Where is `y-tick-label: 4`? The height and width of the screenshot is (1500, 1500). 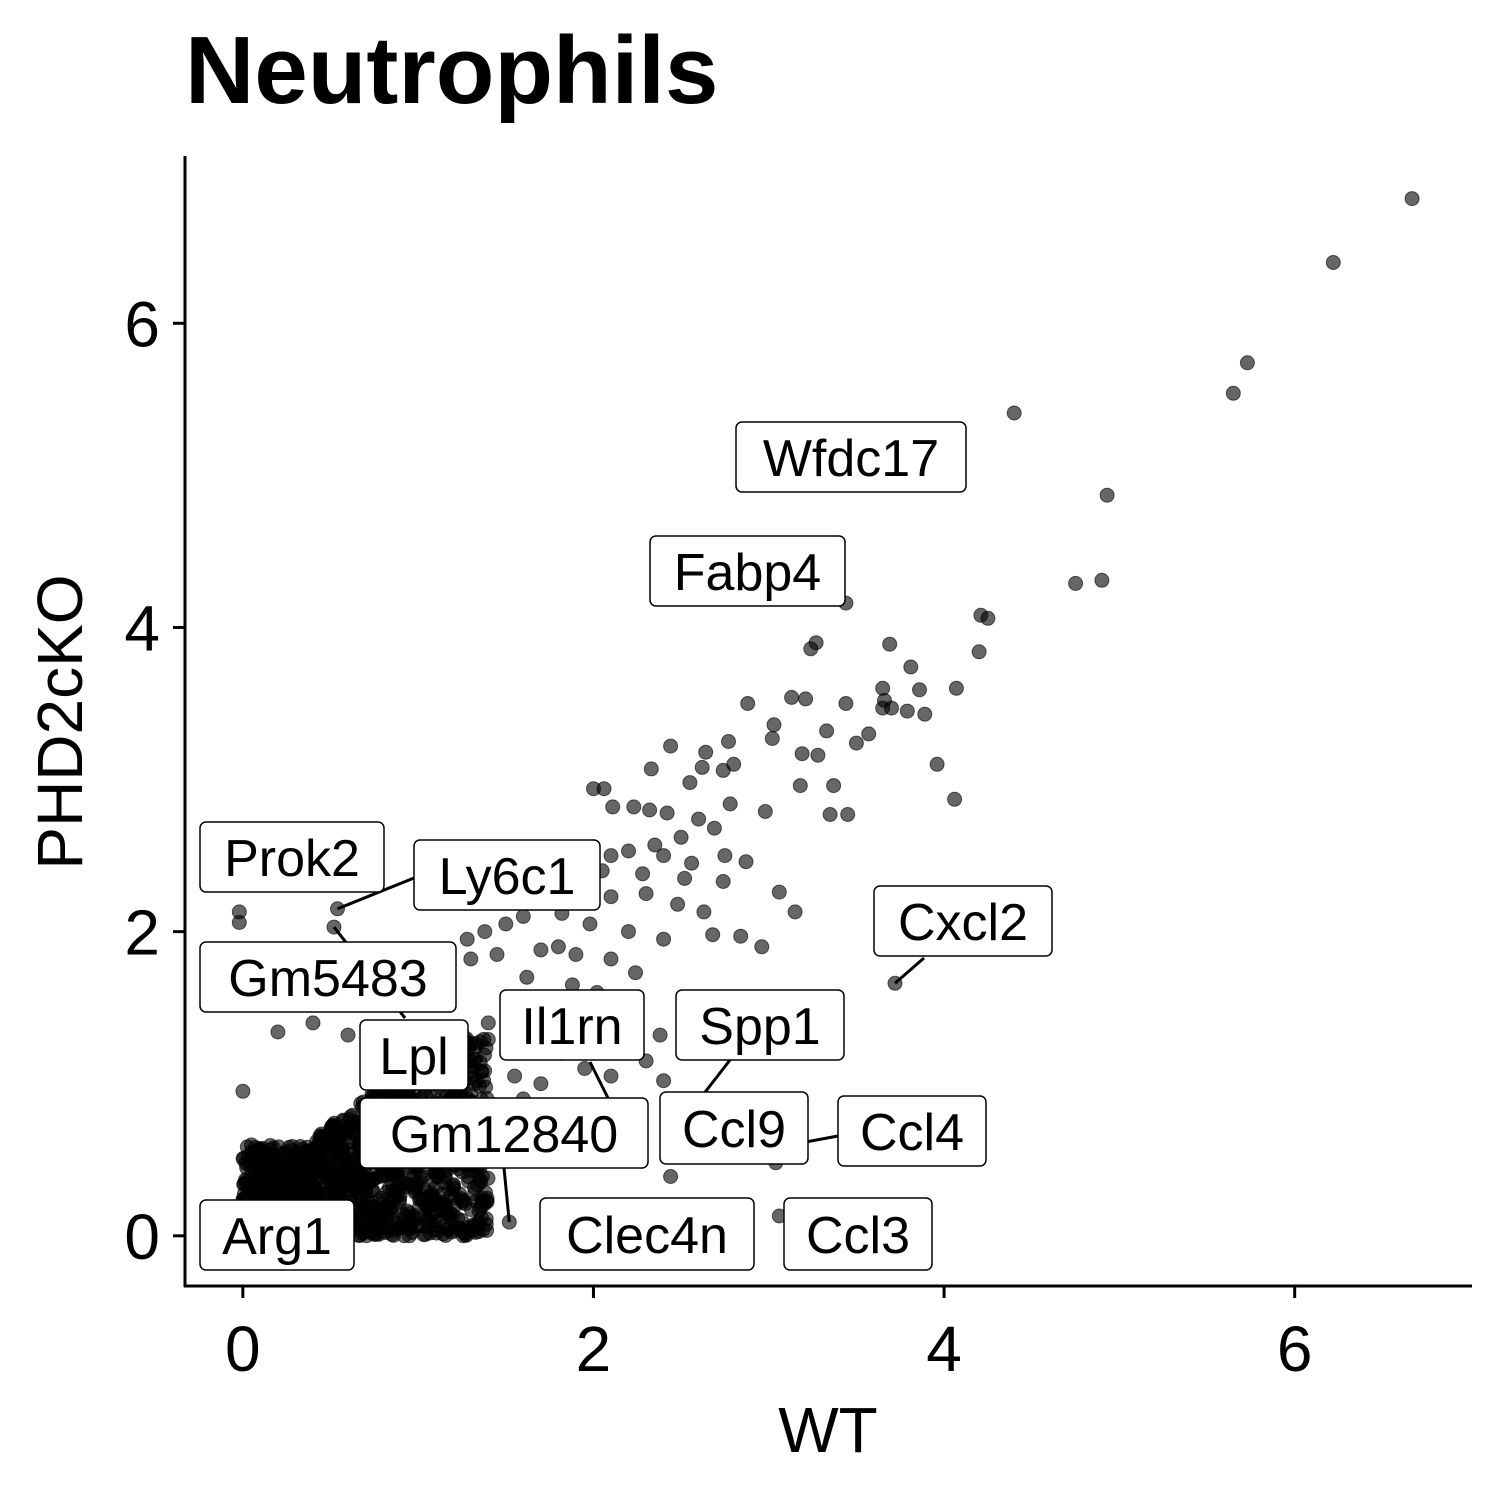
y-tick-label: 4 is located at coordinates (142, 628).